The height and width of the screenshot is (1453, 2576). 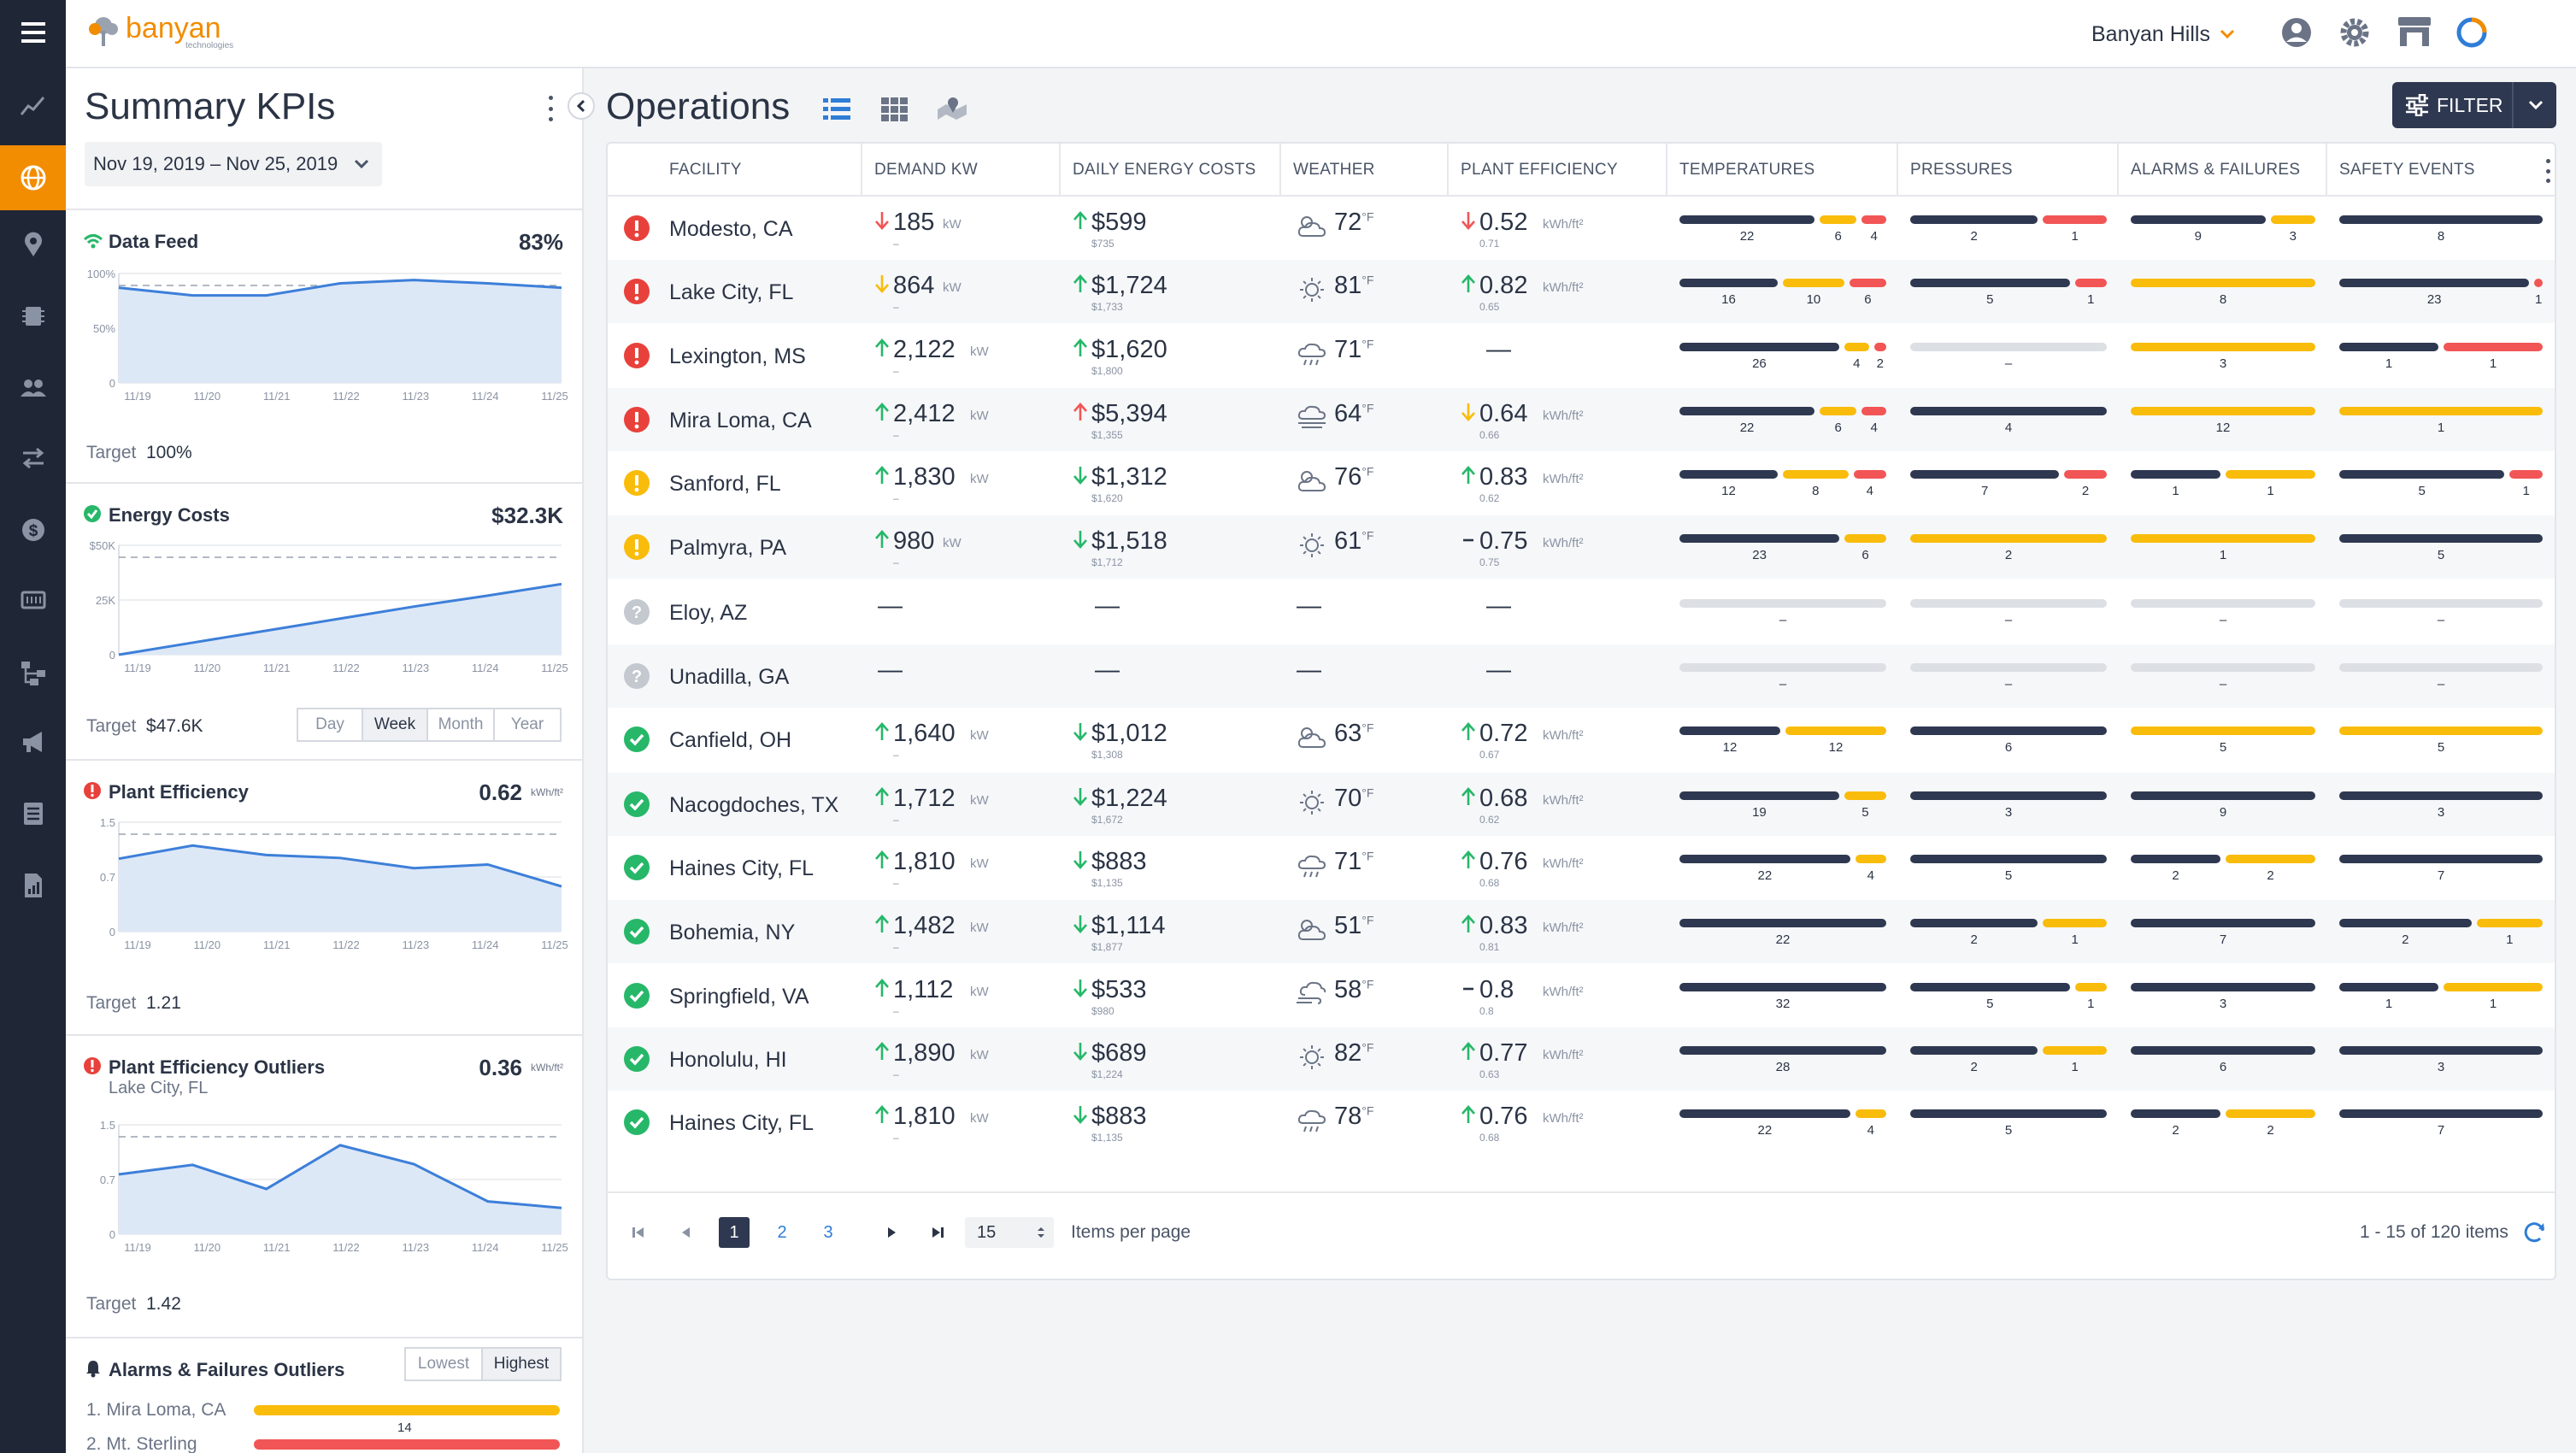 I want to click on period-month-button: Month, so click(x=460, y=725).